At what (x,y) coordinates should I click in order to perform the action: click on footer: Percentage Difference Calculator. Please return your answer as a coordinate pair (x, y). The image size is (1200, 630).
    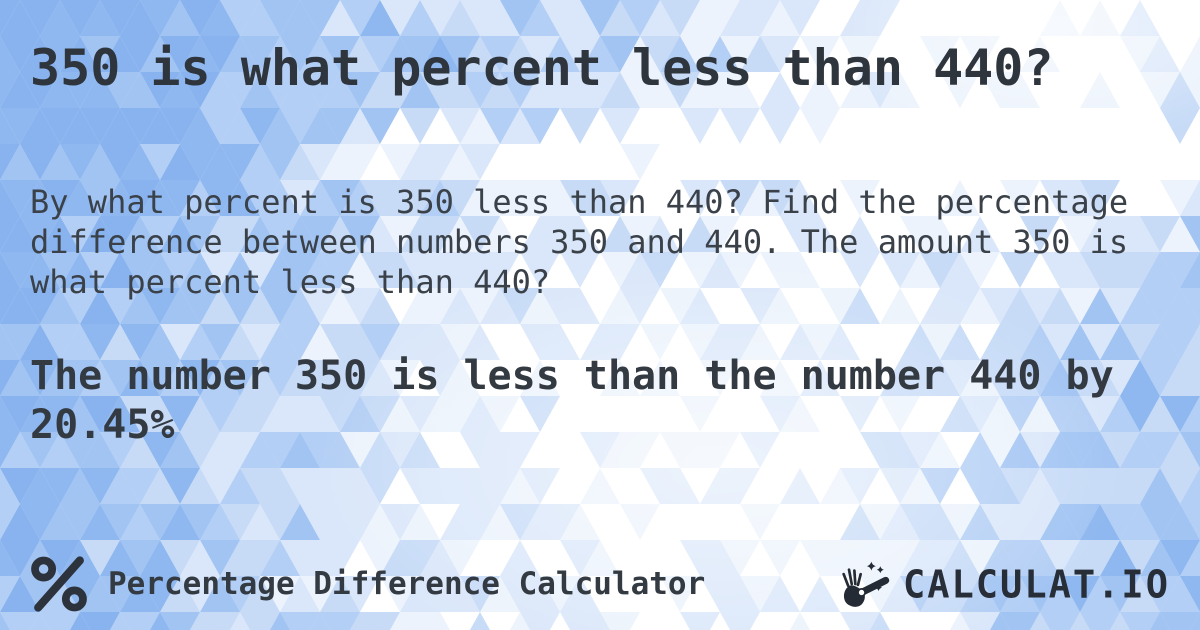
    Looking at the image, I should click on (600, 584).